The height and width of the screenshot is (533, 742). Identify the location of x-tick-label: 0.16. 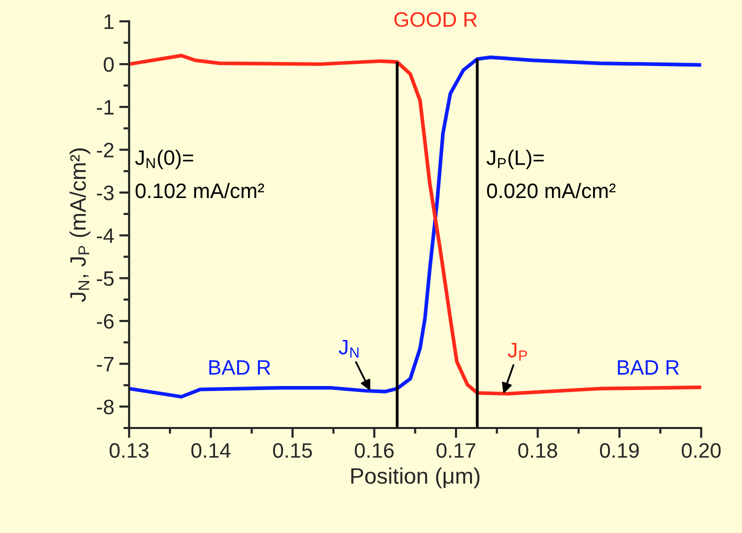
(374, 450).